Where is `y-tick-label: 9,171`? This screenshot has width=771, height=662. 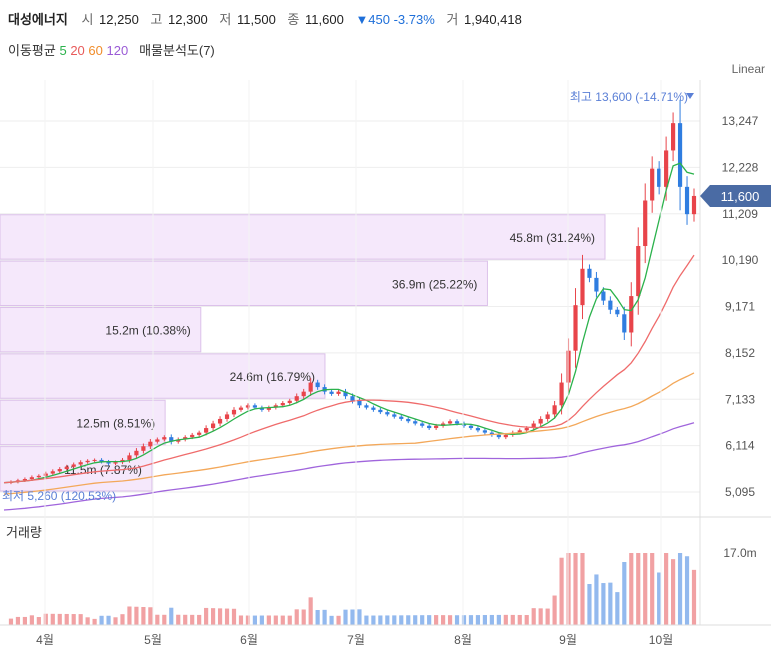 y-tick-label: 9,171 is located at coordinates (740, 307).